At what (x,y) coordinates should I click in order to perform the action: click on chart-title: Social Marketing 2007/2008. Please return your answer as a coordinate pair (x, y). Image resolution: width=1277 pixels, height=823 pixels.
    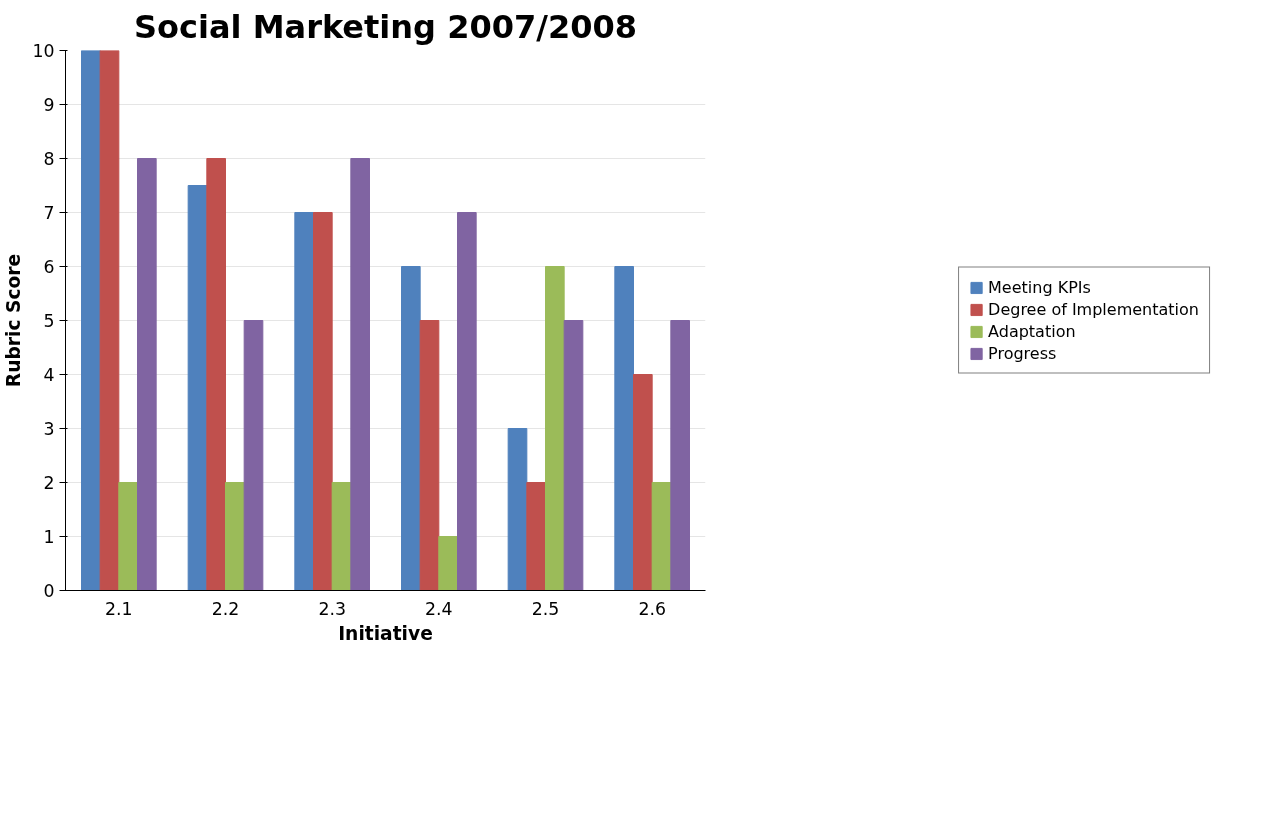
    Looking at the image, I should click on (385, 26).